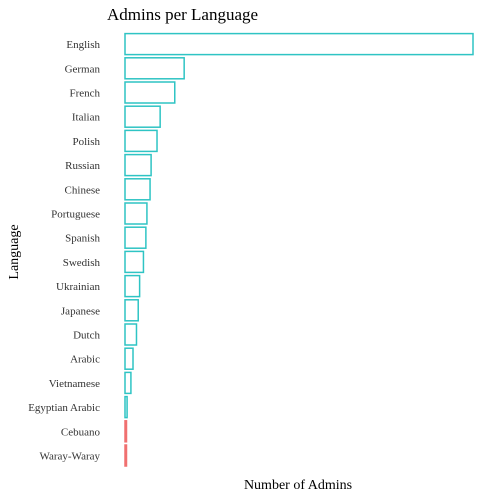 This screenshot has width=498, height=498. I want to click on y-tick-label: Cebuano, so click(81, 432).